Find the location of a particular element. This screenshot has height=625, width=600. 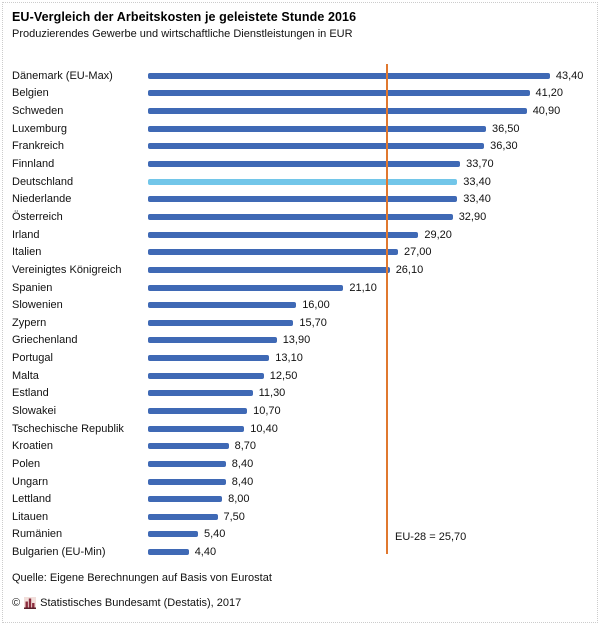

bar-row: Litauen 7,50 is located at coordinates (300, 517).